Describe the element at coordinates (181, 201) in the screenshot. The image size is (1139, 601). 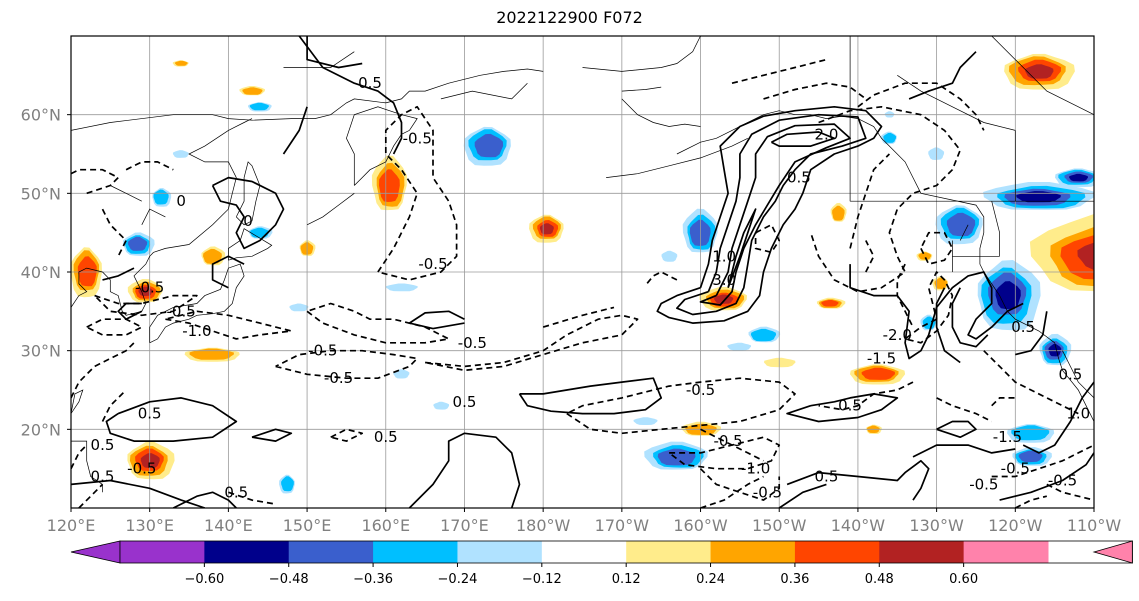
I see `contour-label-23: 0` at that location.